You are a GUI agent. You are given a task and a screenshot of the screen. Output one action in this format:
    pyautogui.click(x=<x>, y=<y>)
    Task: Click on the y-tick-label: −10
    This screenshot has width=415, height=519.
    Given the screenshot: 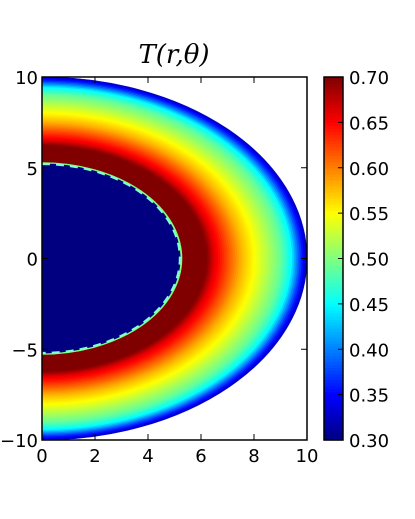 What is the action you would take?
    pyautogui.click(x=19, y=441)
    